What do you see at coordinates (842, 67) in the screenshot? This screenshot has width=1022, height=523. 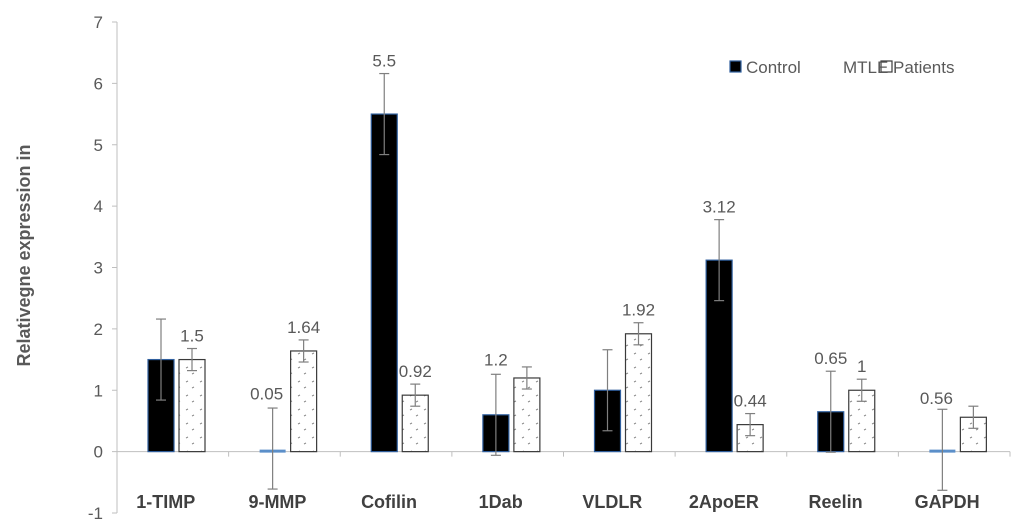 I see `legend: Control MTLE Patients` at bounding box center [842, 67].